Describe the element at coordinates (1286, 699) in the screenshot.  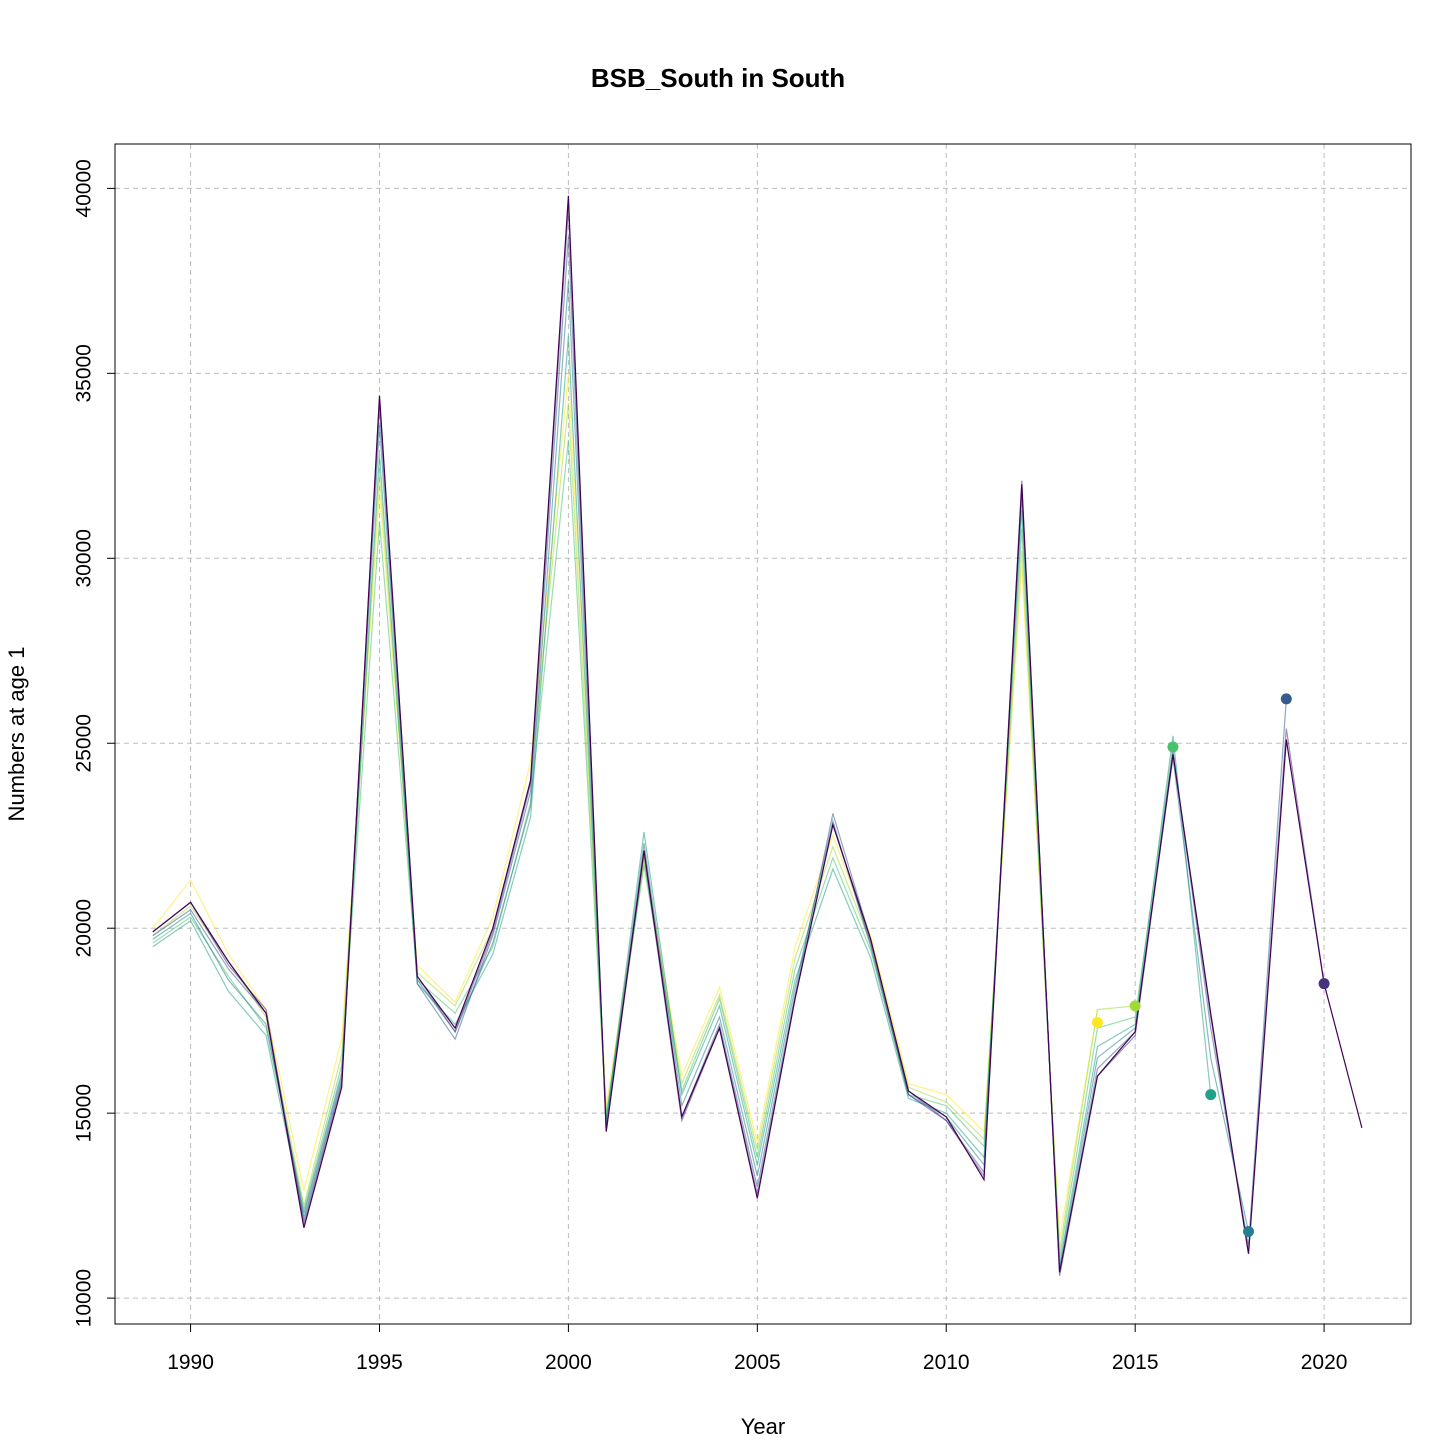
I see `end-point-2019` at that location.